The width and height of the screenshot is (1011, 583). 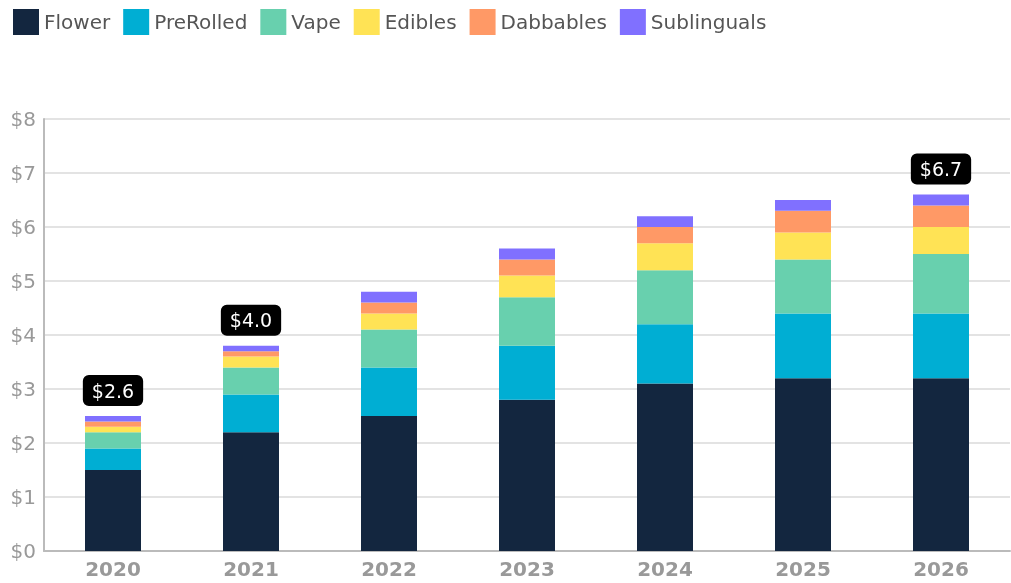 What do you see at coordinates (941, 169) in the screenshot?
I see `total-label: $6.7` at bounding box center [941, 169].